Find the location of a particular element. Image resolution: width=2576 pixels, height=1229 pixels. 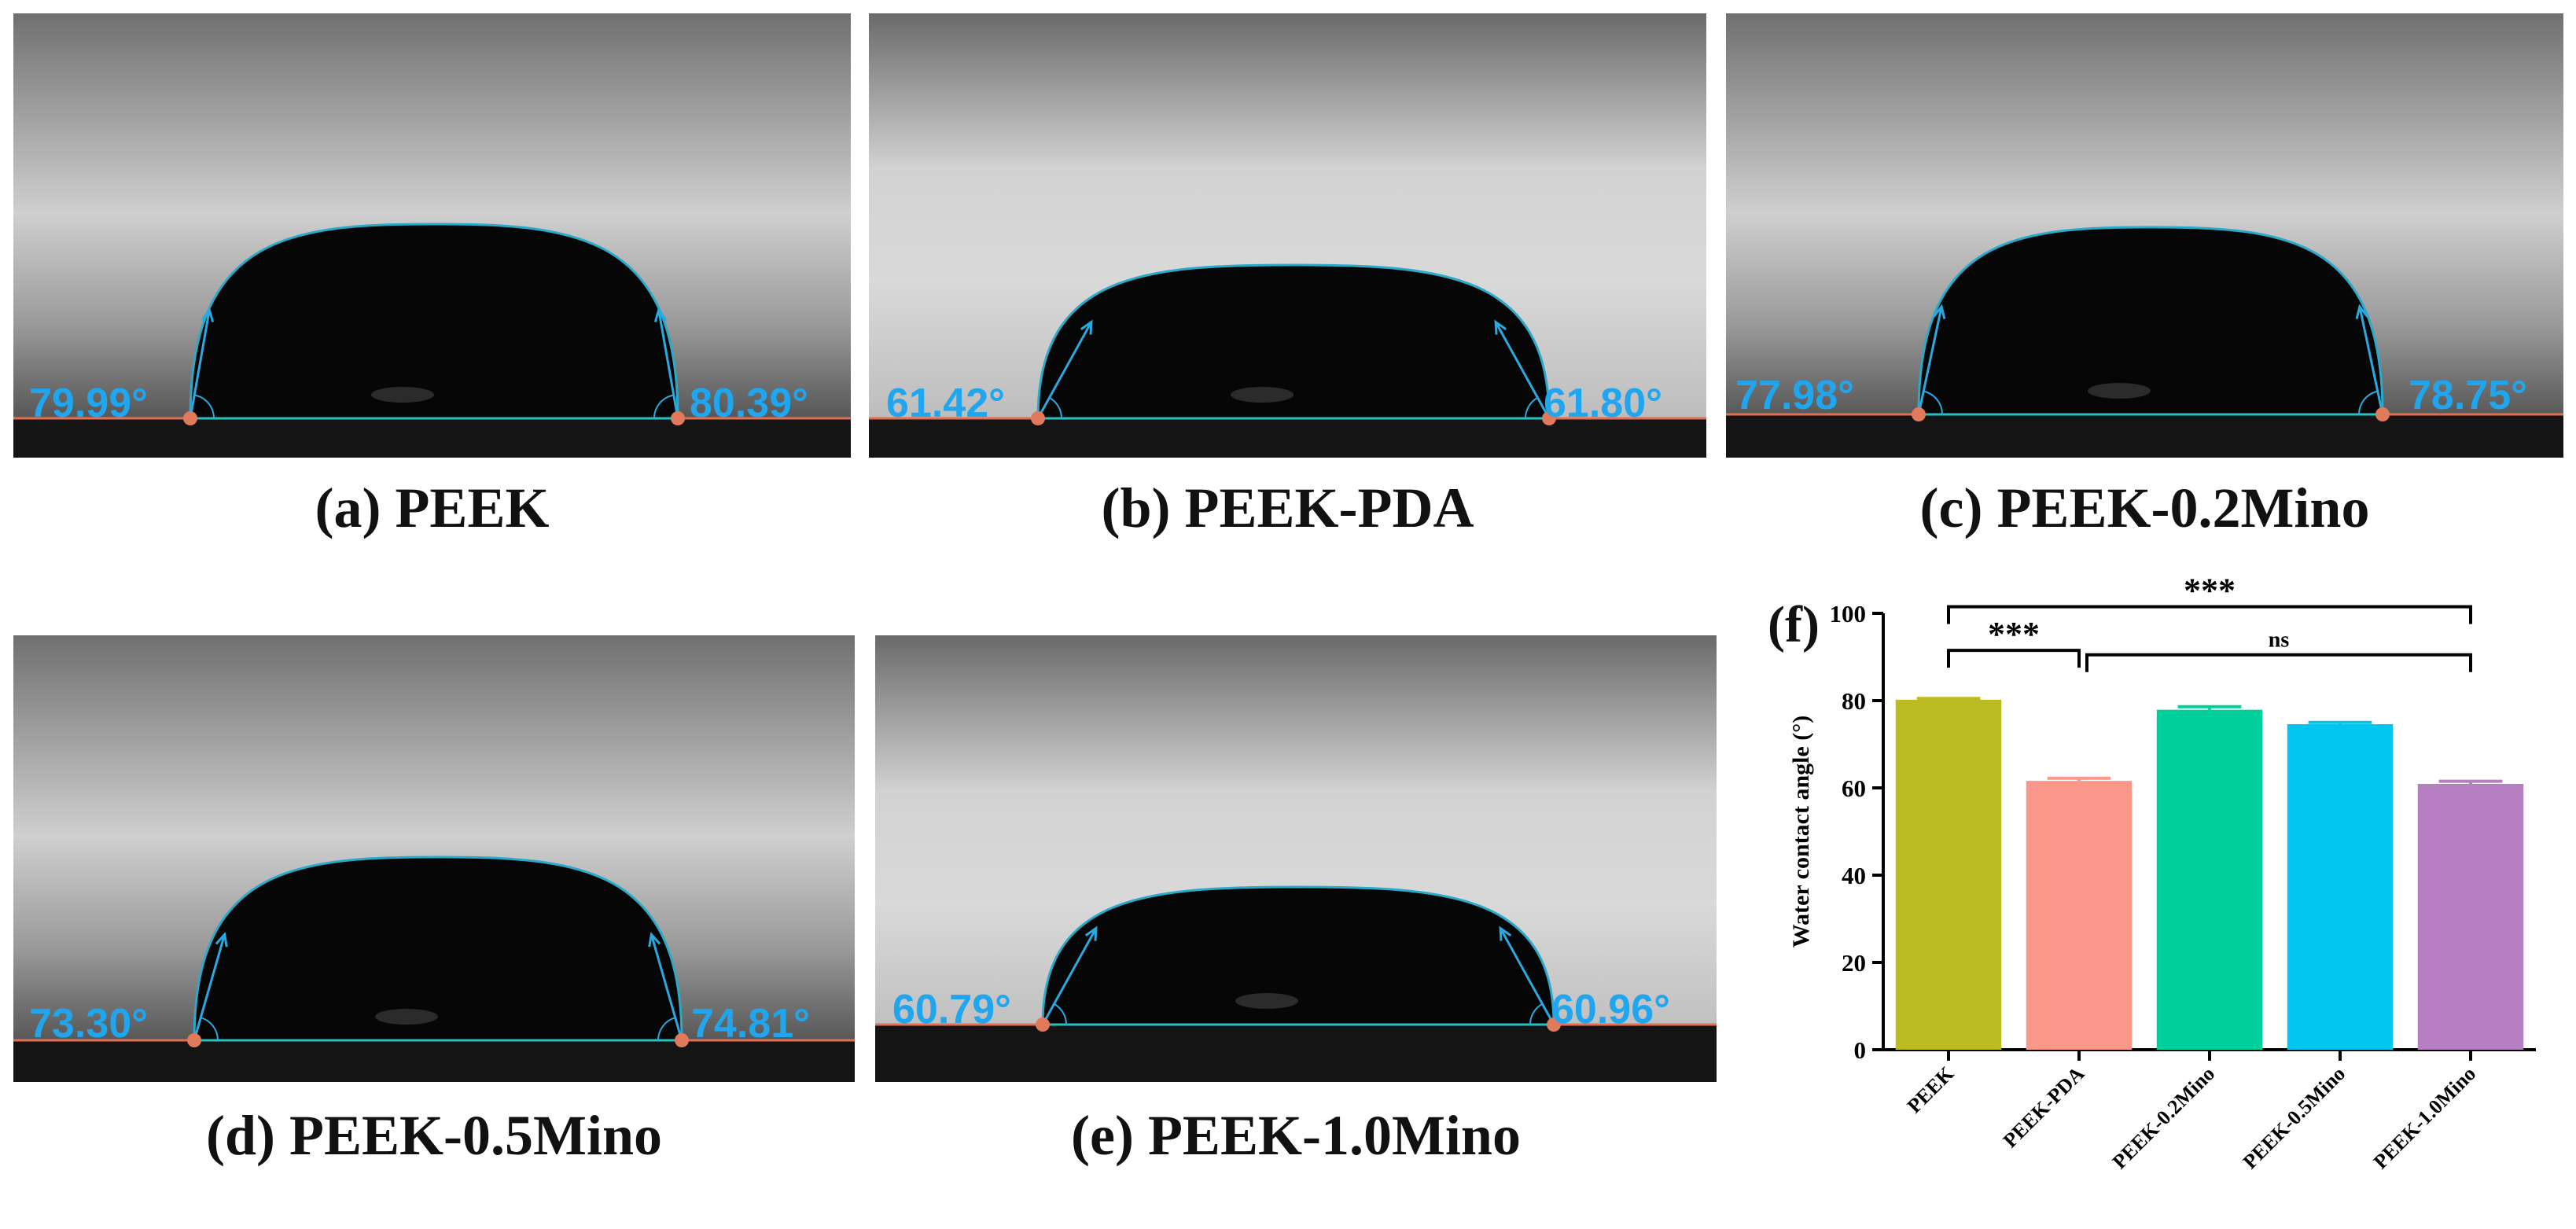

right-contact-angle: 61.80° is located at coordinates (1603, 403).